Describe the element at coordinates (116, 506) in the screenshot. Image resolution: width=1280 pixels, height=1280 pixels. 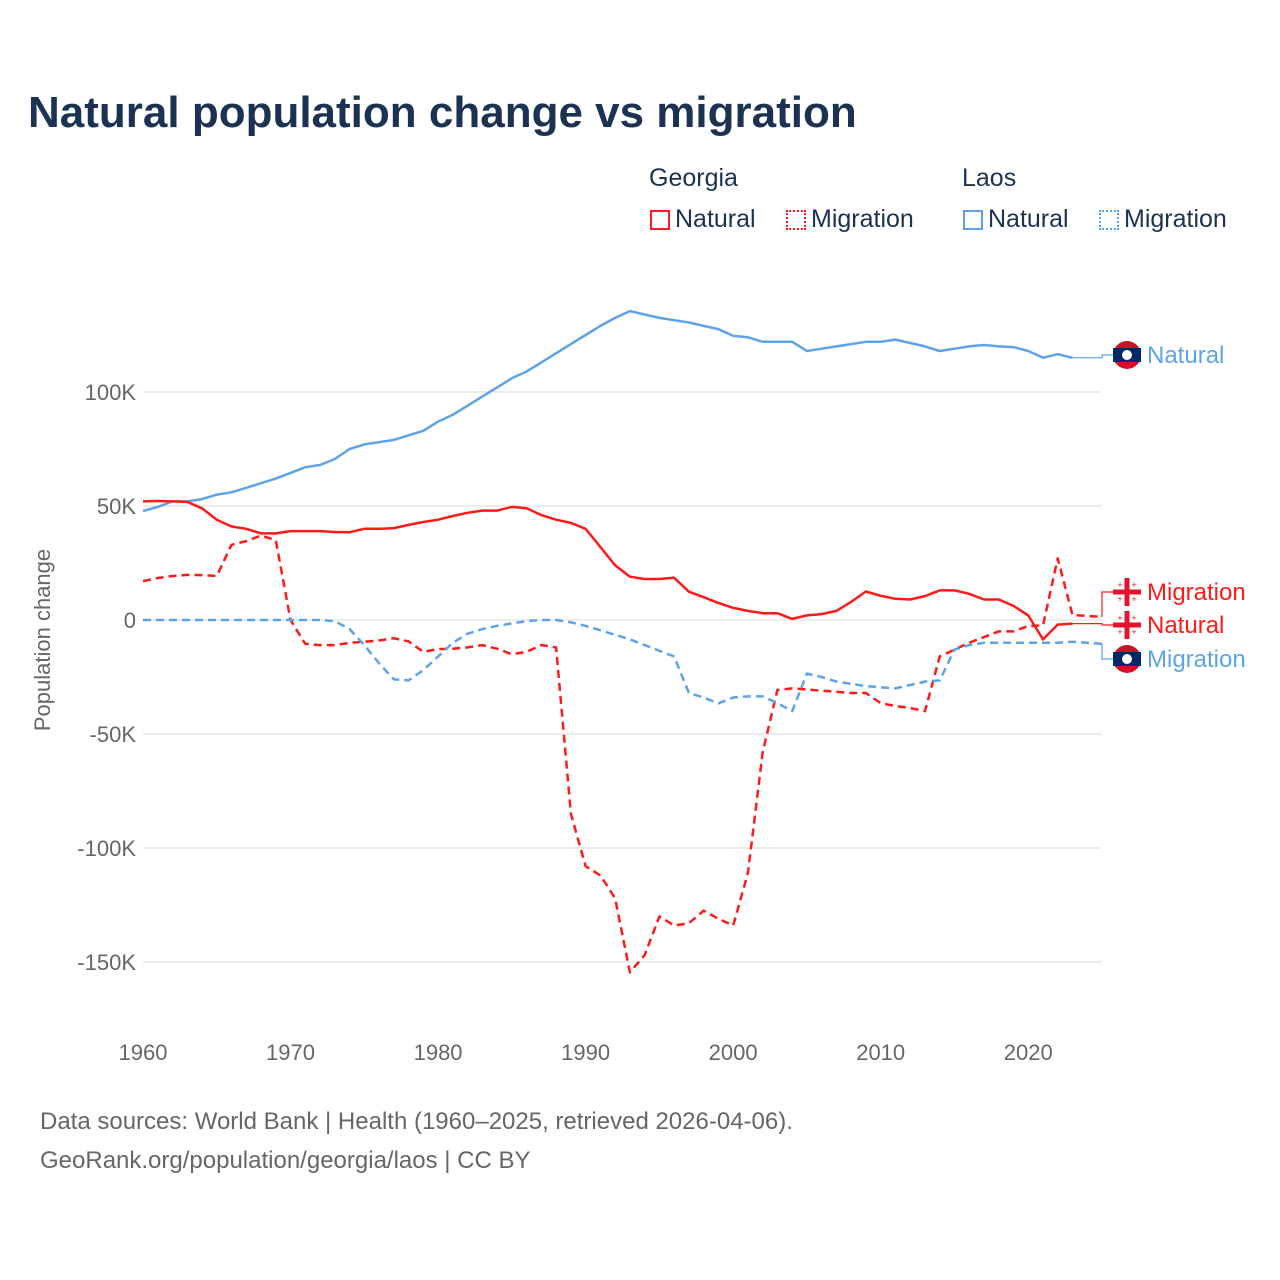
I see `y-tick-label: 50K` at that location.